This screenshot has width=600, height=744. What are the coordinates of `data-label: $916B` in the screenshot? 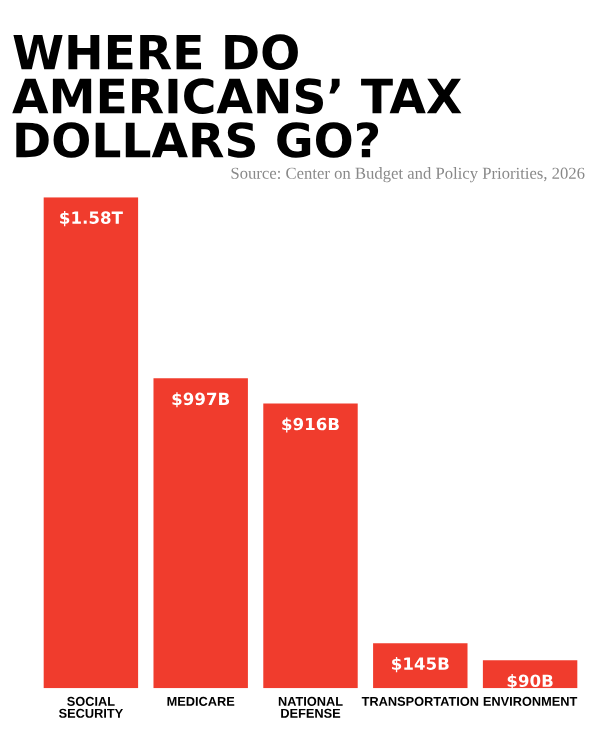 It's located at (310, 425).